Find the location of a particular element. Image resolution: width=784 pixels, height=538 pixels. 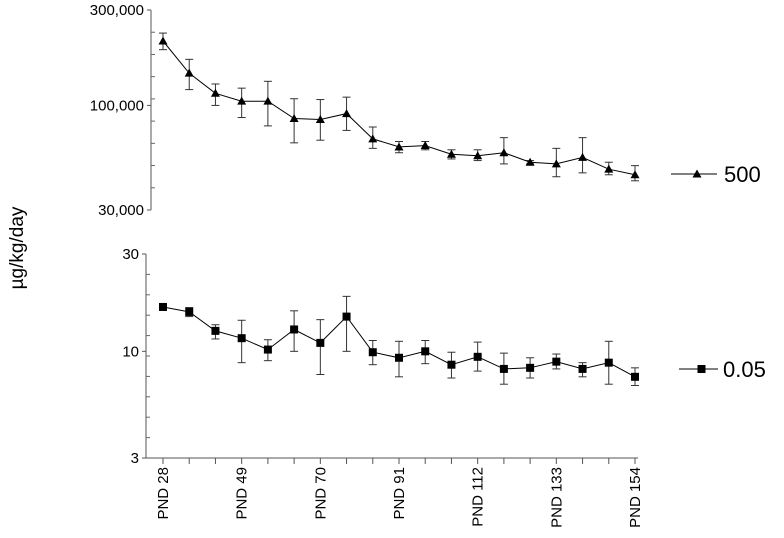

y-tick-label: 100,000 is located at coordinates (117, 105).